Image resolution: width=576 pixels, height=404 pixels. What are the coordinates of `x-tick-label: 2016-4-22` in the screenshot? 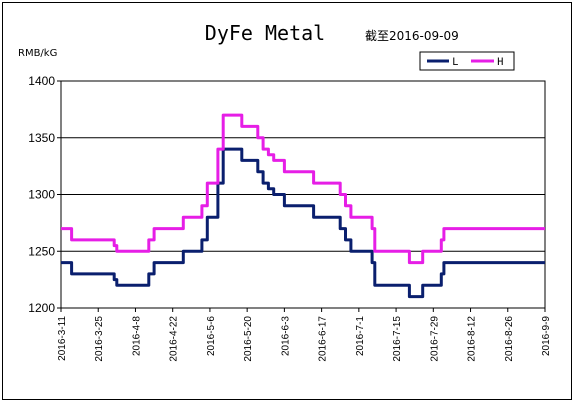 It's located at (174, 339).